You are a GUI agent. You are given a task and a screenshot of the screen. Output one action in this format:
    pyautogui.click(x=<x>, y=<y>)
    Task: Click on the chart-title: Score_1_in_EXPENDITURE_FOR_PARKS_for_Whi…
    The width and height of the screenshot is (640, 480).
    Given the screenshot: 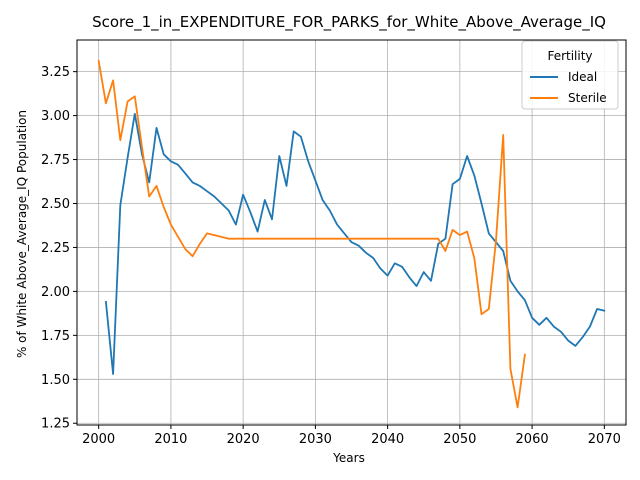 What is the action you would take?
    pyautogui.click(x=349, y=22)
    